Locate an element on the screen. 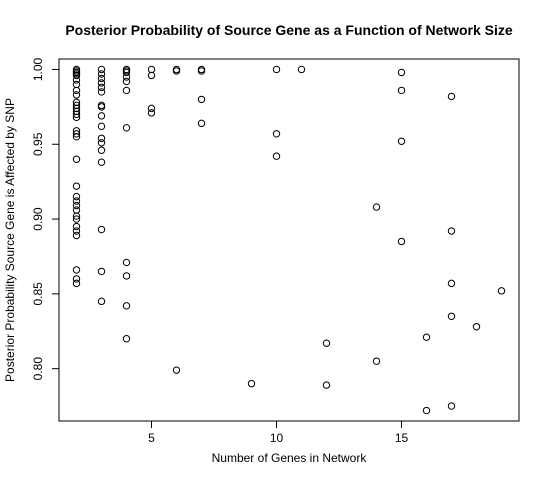 This screenshot has width=550, height=480. y-tick-label: 0.80 is located at coordinates (38, 369).